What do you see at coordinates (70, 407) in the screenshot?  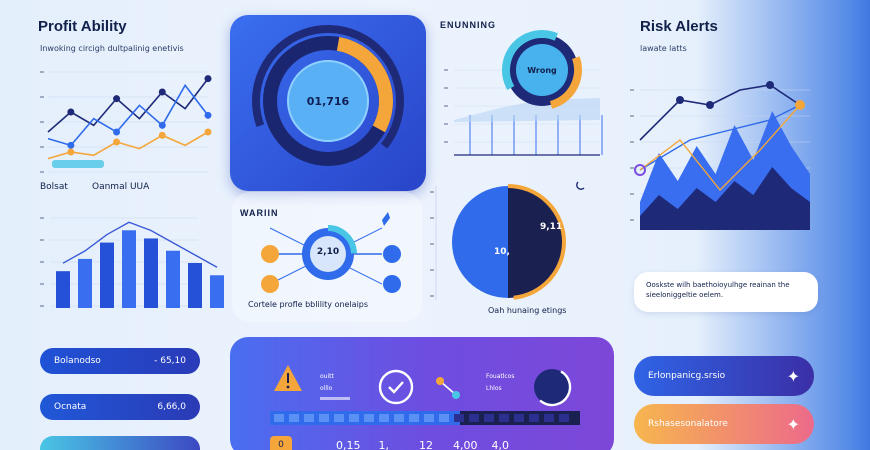 I see `pill-ocnata-label: Ocnata` at bounding box center [70, 407].